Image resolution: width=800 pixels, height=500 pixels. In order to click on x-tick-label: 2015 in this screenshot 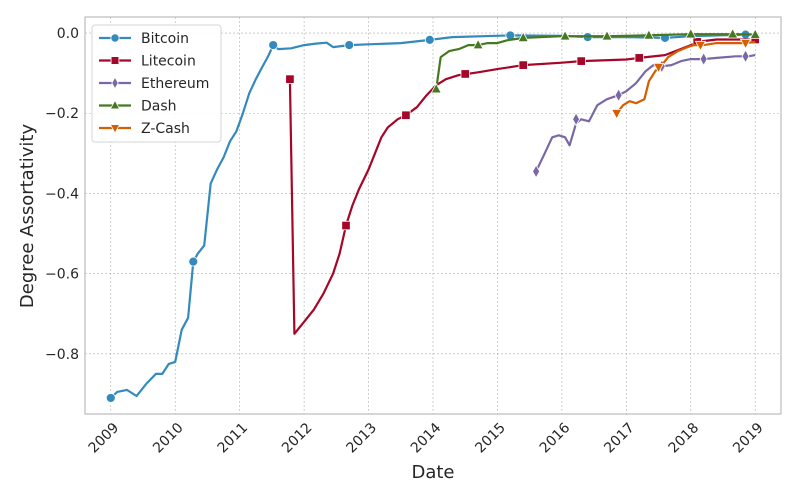, I will do `click(490, 438)`.